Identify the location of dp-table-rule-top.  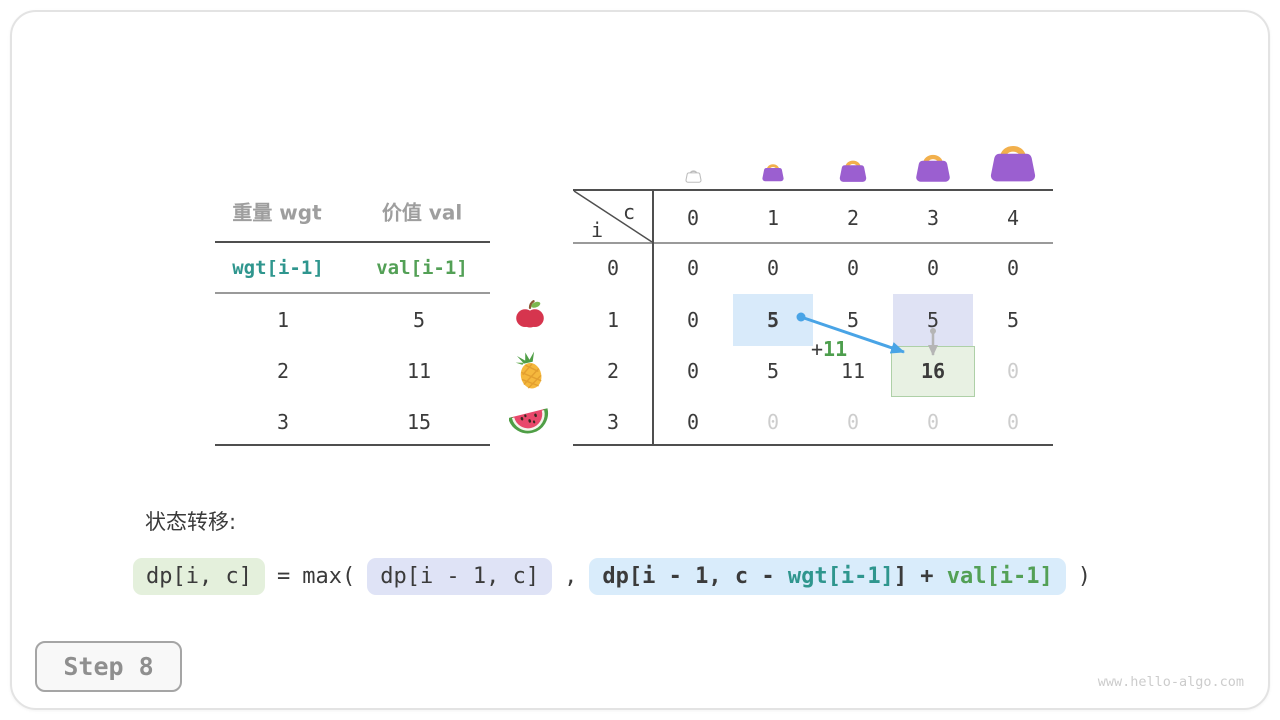
(813, 190).